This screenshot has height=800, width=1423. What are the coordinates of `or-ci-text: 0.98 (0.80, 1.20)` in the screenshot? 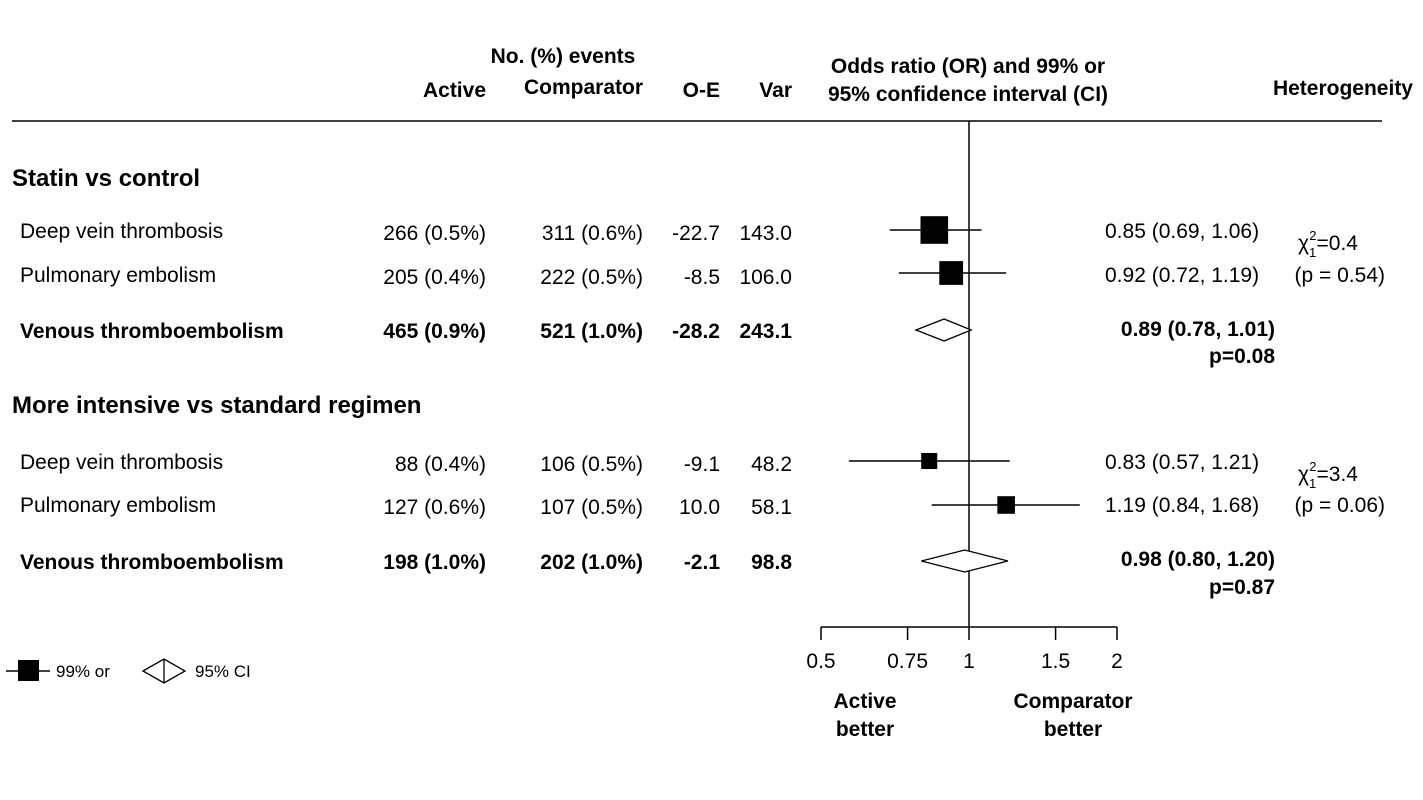 It's located at (1198, 559).